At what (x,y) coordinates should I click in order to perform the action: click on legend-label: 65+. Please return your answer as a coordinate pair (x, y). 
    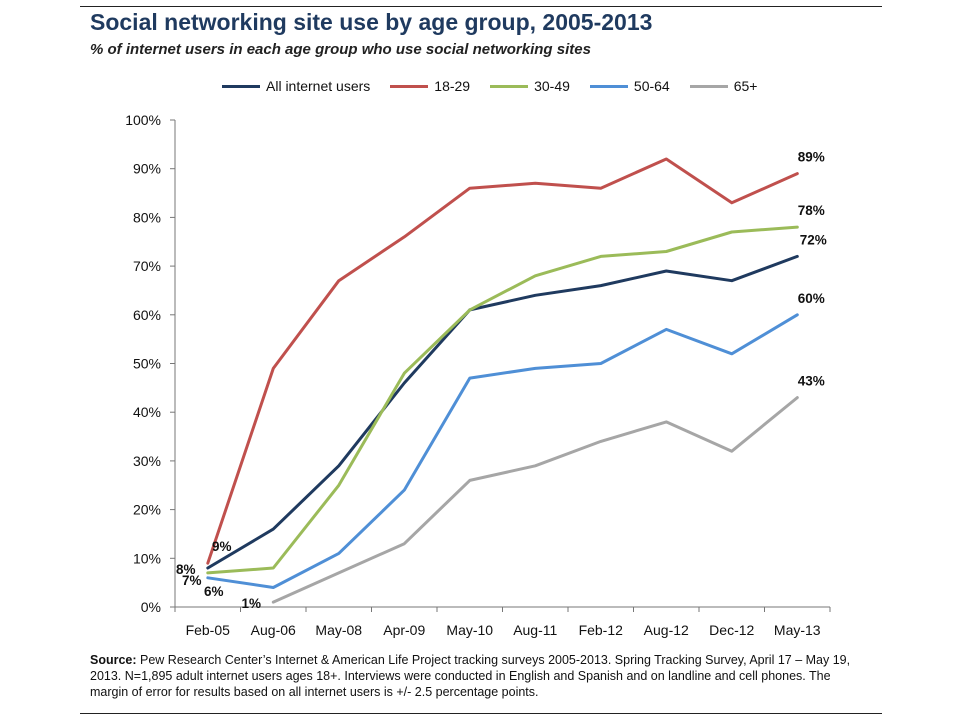
    Looking at the image, I should click on (745, 86).